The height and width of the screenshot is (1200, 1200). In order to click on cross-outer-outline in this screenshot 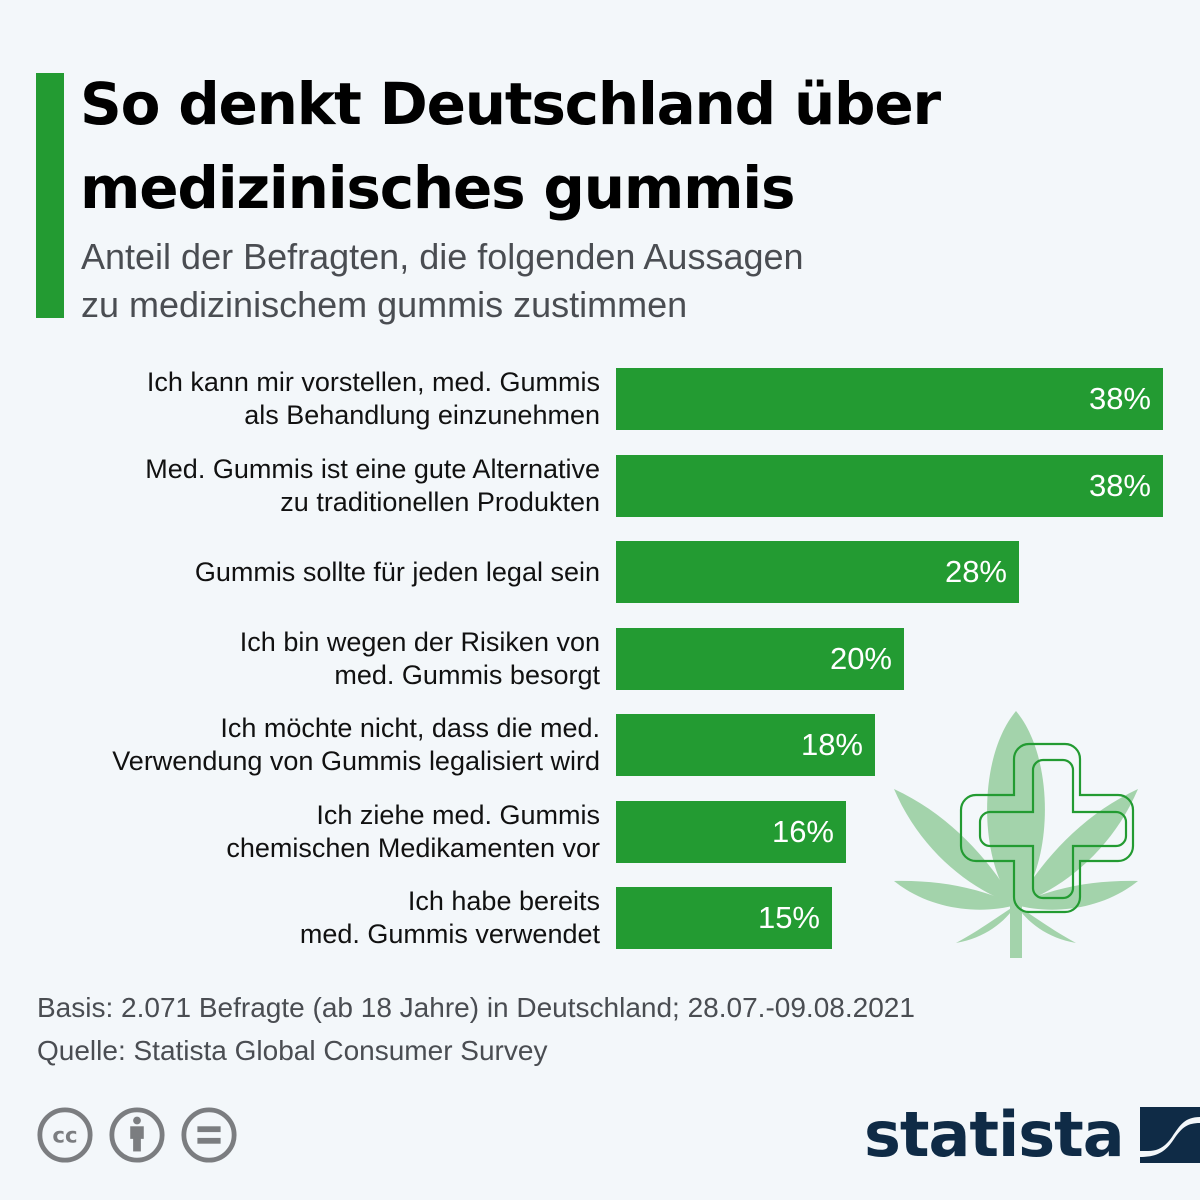, I will do `click(1047, 828)`.